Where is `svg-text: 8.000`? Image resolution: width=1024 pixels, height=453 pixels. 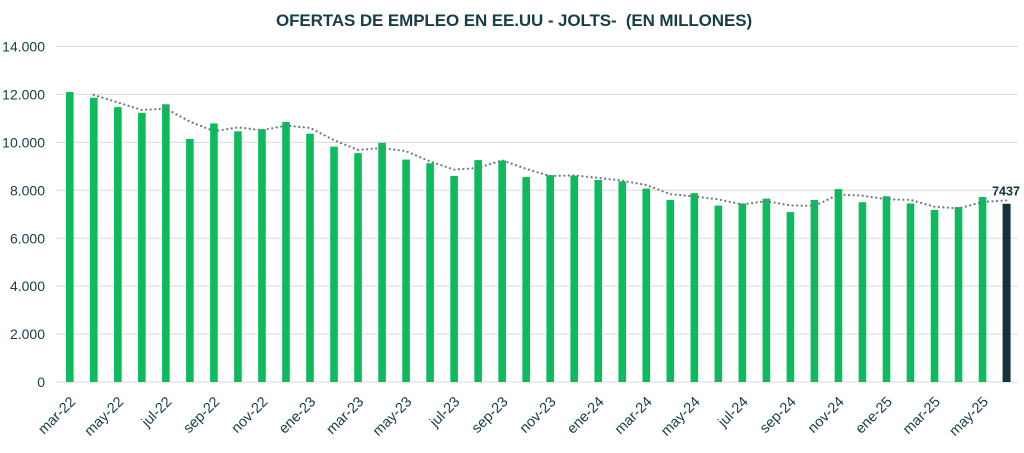
svg-text: 8.000 is located at coordinates (27, 190).